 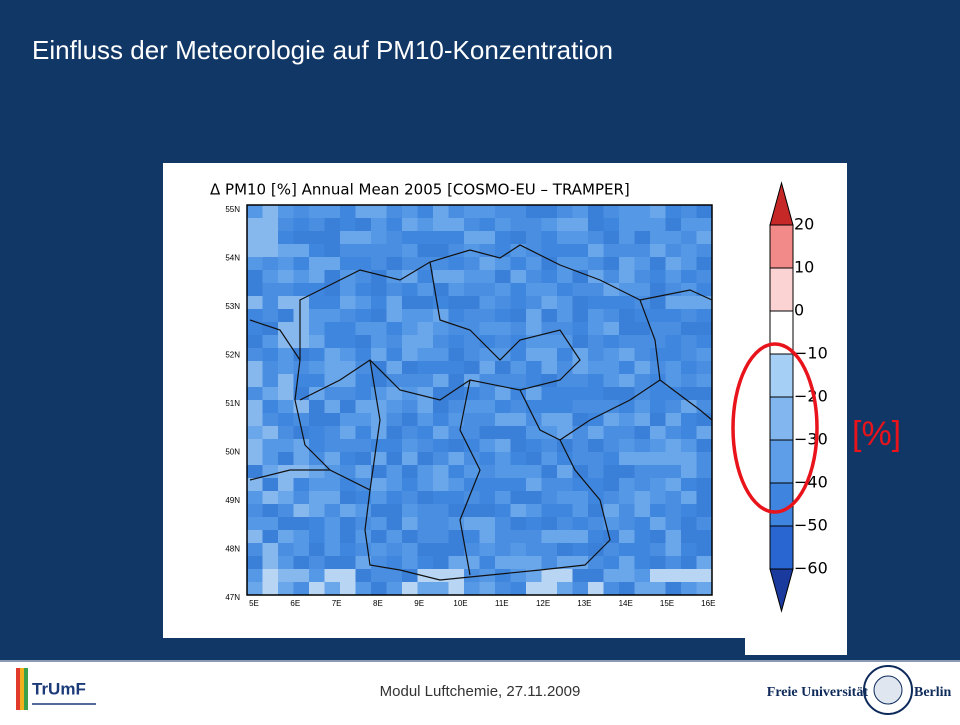 What do you see at coordinates (232, 452) in the screenshot?
I see `lat-label: 50N` at bounding box center [232, 452].